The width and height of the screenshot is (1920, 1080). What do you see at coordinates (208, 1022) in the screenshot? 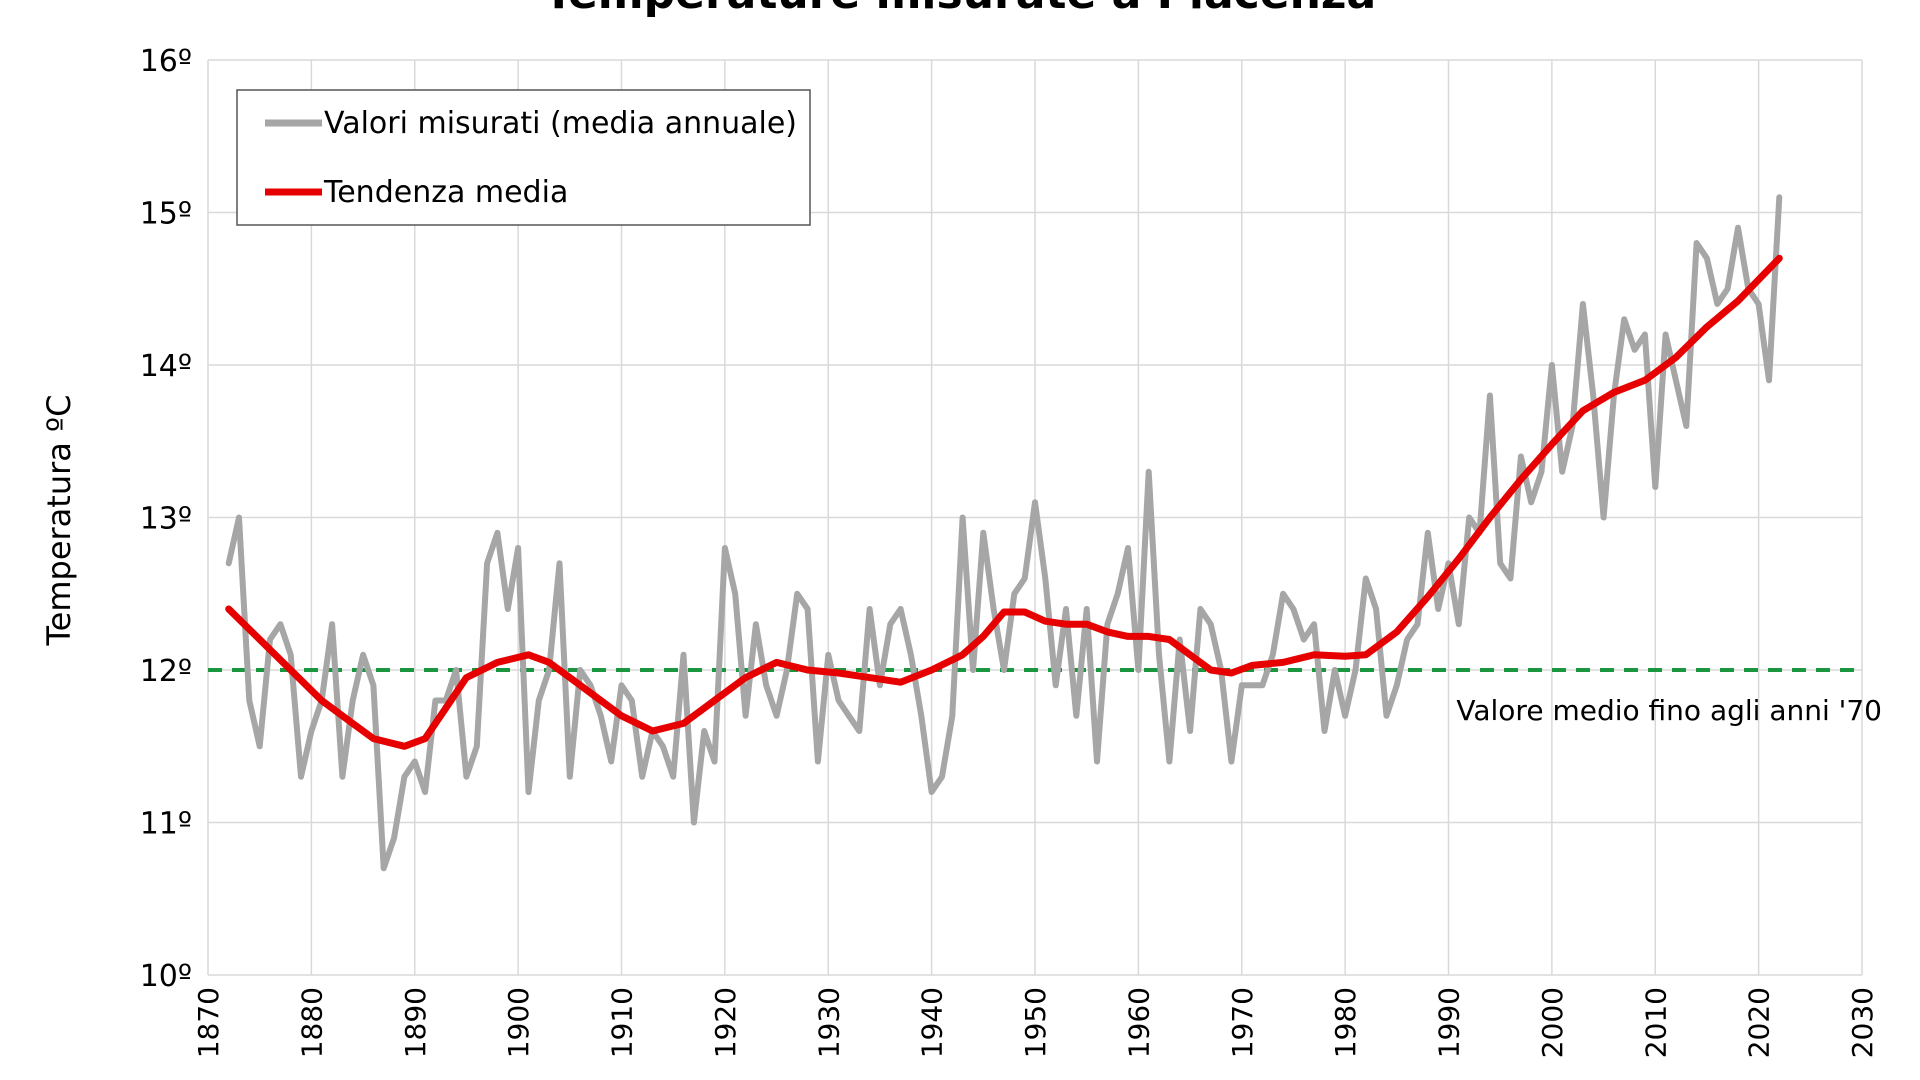
I see `x-tick-label: 1870` at bounding box center [208, 1022].